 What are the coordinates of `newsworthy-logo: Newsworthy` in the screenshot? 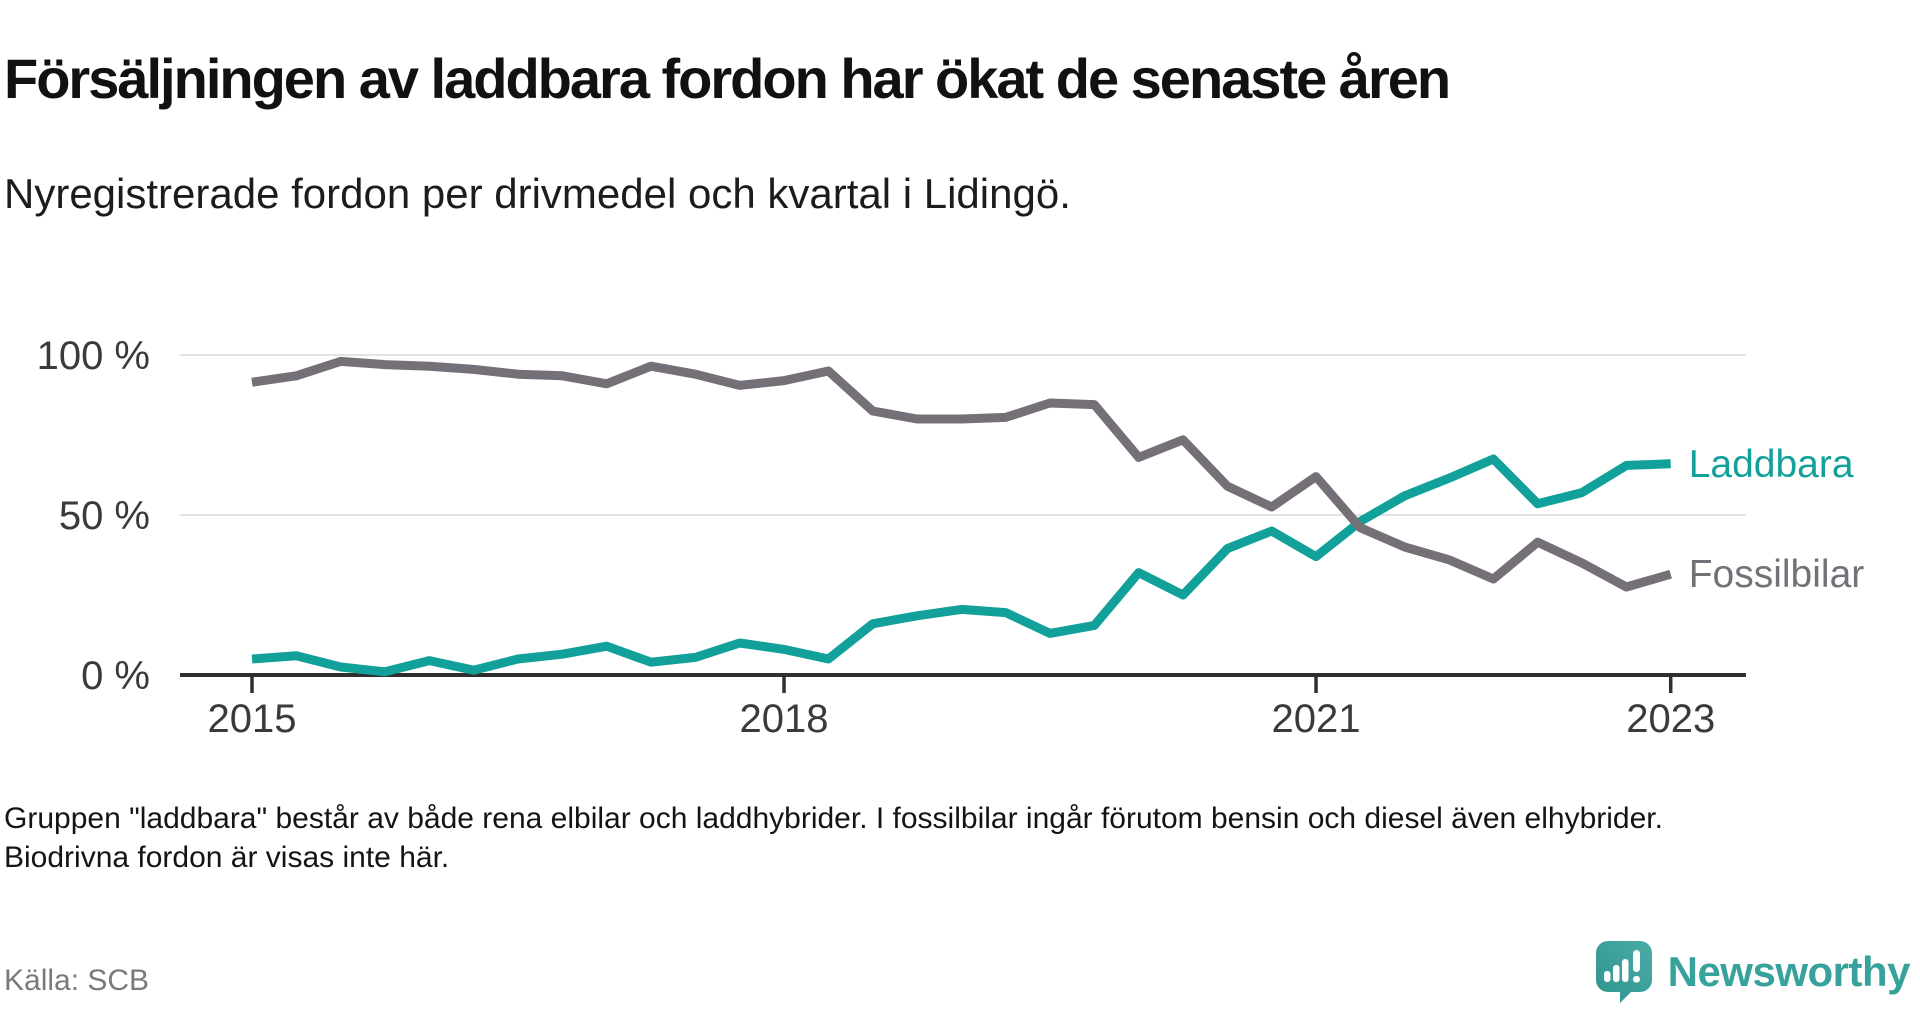 It's located at (1753, 972).